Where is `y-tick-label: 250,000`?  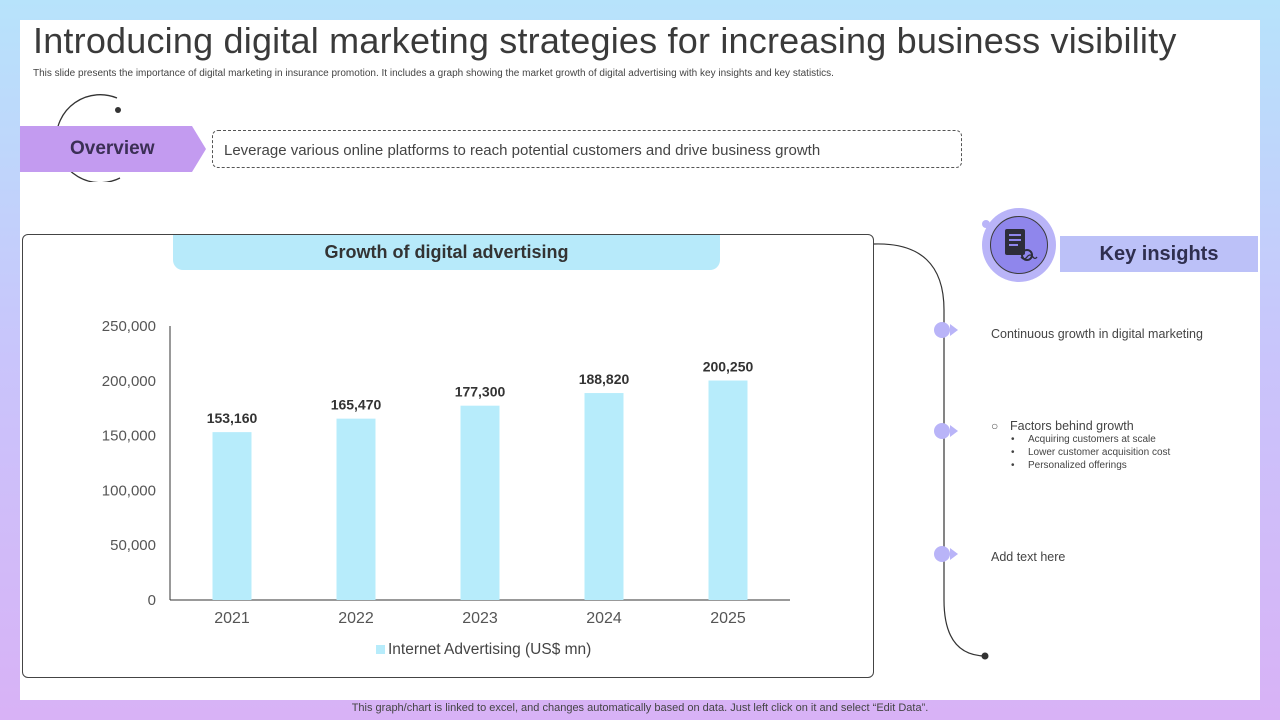 y-tick-label: 250,000 is located at coordinates (129, 326).